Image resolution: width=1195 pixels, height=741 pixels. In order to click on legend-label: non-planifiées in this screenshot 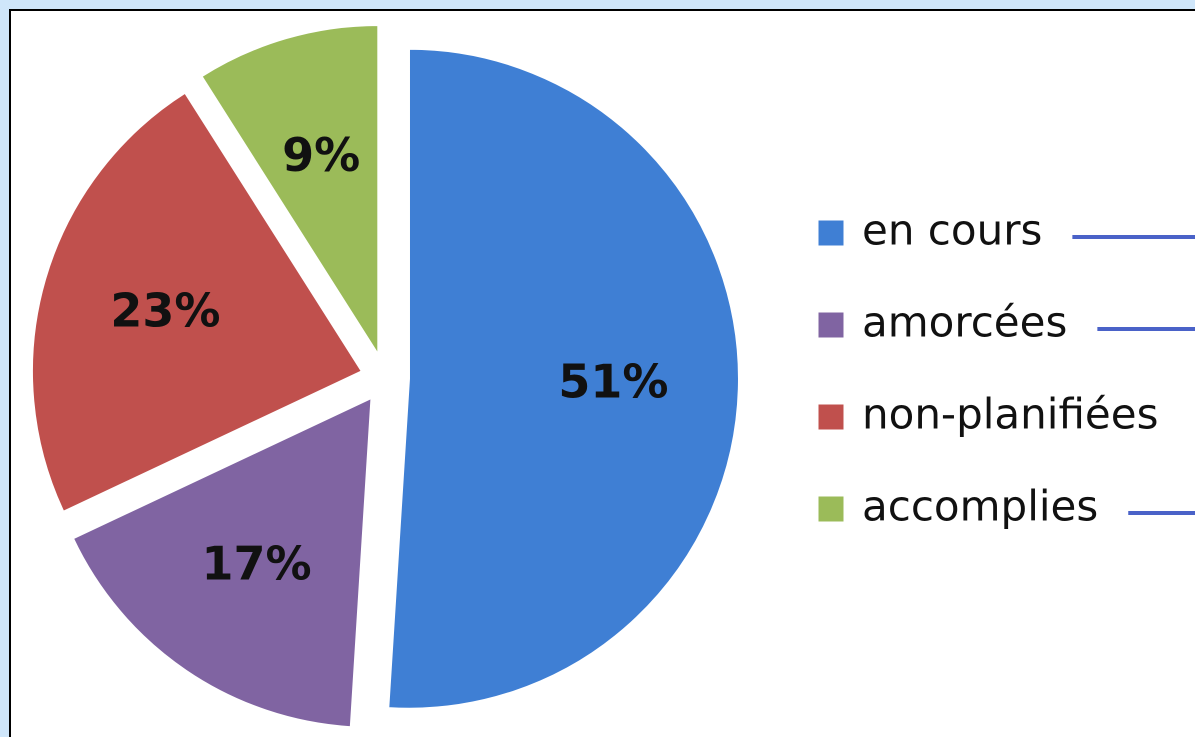, I will do `click(1010, 414)`.